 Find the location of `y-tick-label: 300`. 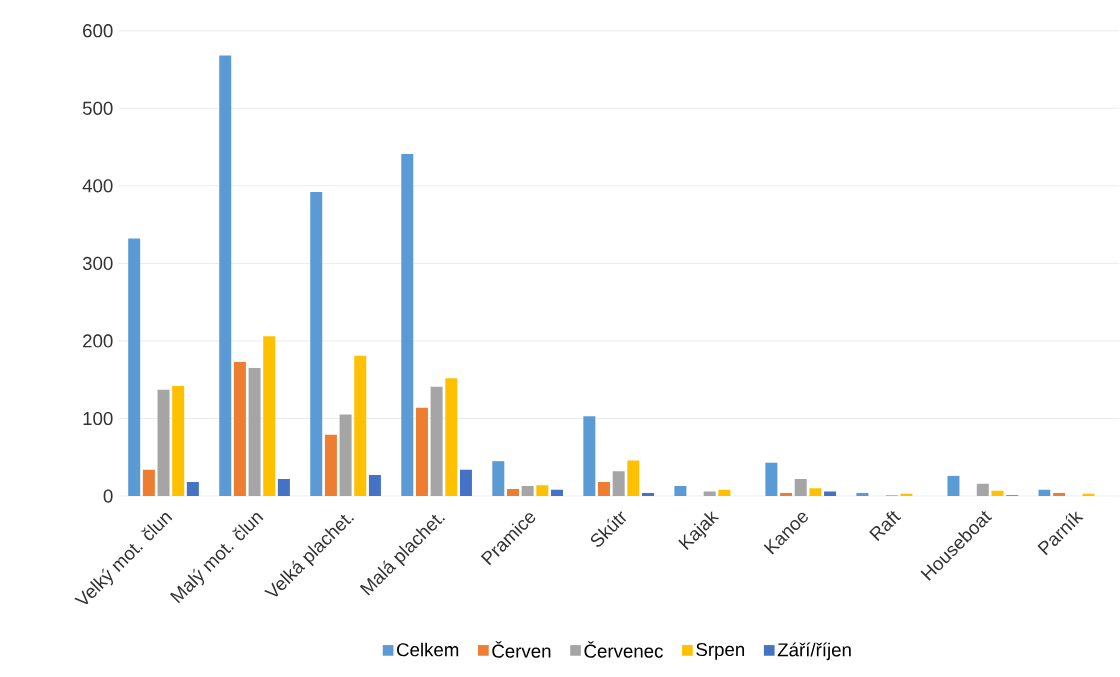

y-tick-label: 300 is located at coordinates (97, 263).